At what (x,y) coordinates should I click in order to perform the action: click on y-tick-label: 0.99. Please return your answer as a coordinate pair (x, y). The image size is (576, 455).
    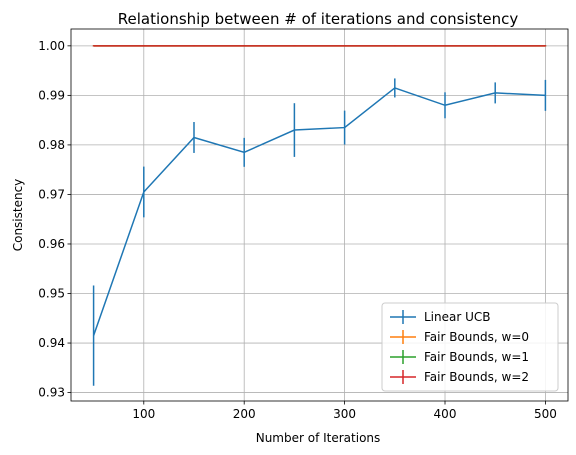
    Looking at the image, I should click on (51, 95).